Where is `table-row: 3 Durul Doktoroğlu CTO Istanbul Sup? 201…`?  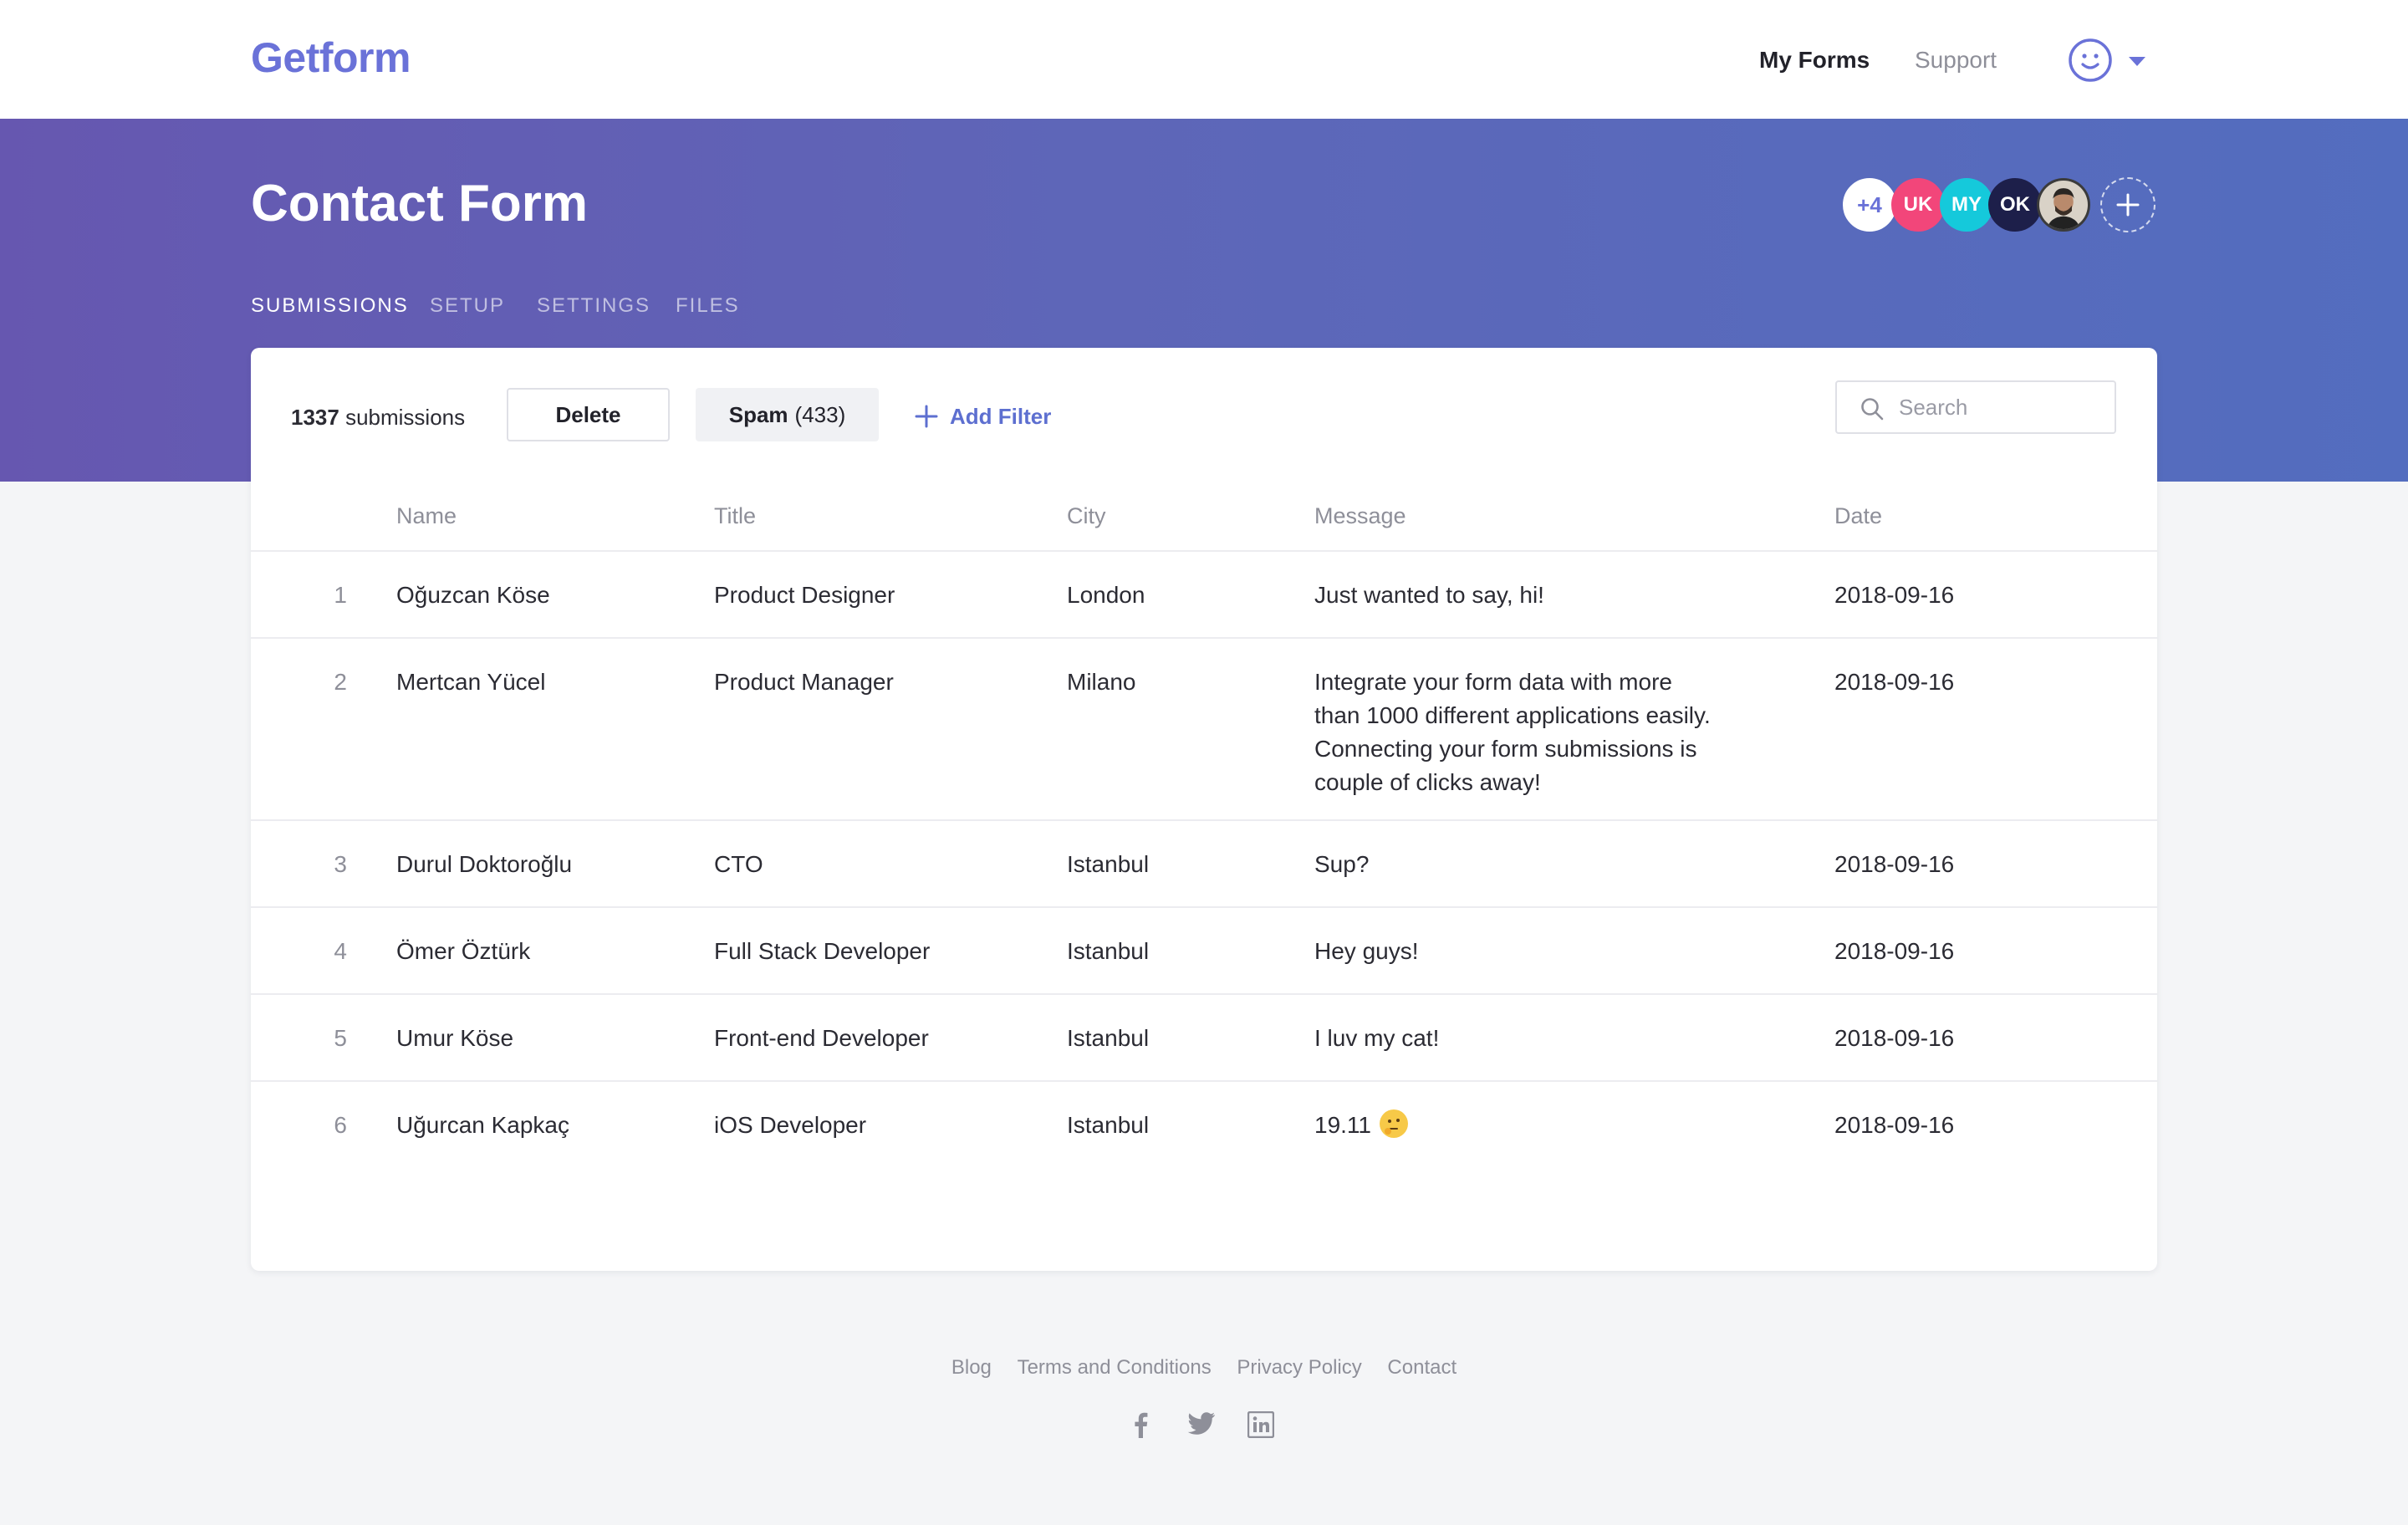 table-row: 3 Durul Doktoroğlu CTO Istanbul Sup? 201… is located at coordinates (1204, 862).